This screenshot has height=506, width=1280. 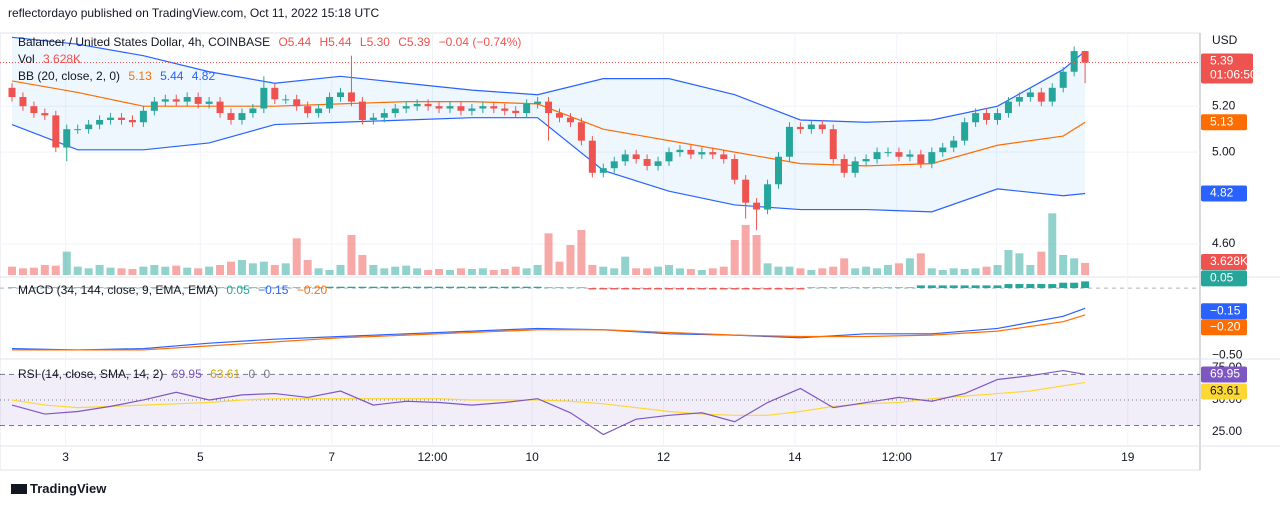 What do you see at coordinates (273, 290) in the screenshot?
I see `macd-value: −0.15` at bounding box center [273, 290].